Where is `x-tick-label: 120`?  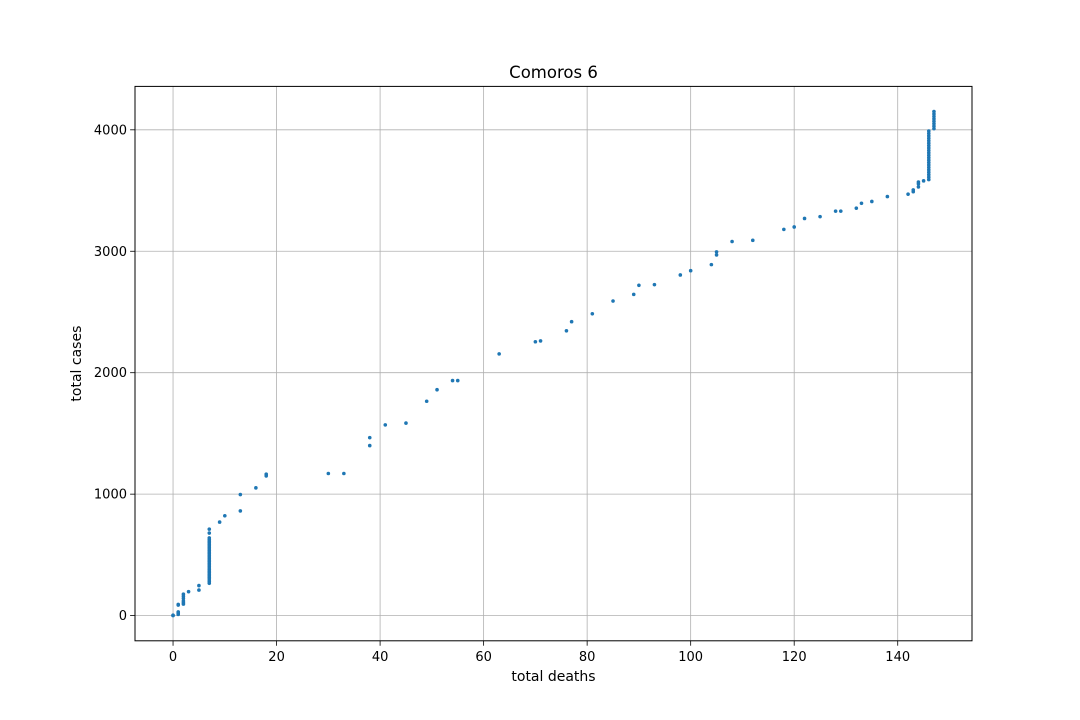
x-tick-label: 120 is located at coordinates (794, 657).